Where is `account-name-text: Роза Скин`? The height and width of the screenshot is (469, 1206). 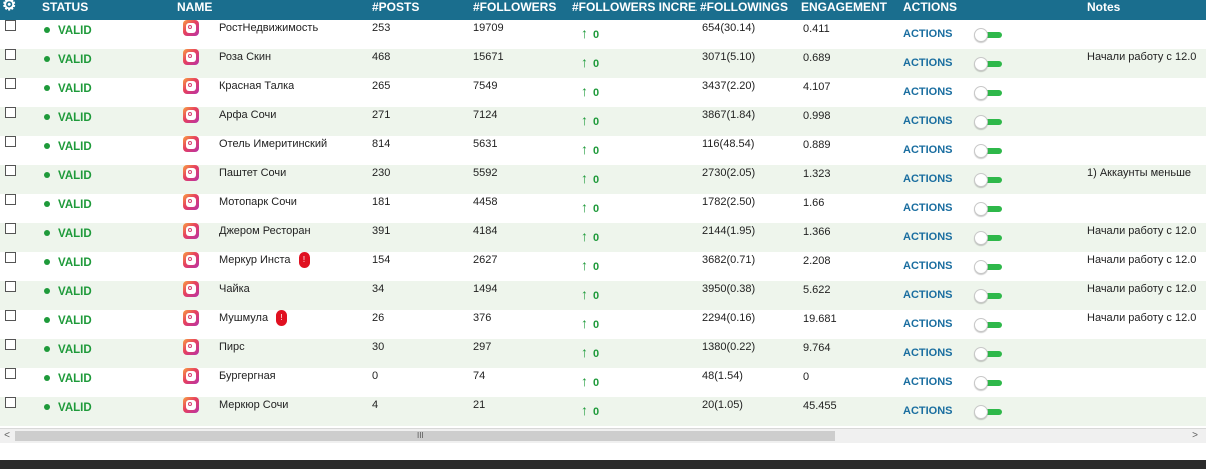 account-name-text: Роза Скин is located at coordinates (245, 57).